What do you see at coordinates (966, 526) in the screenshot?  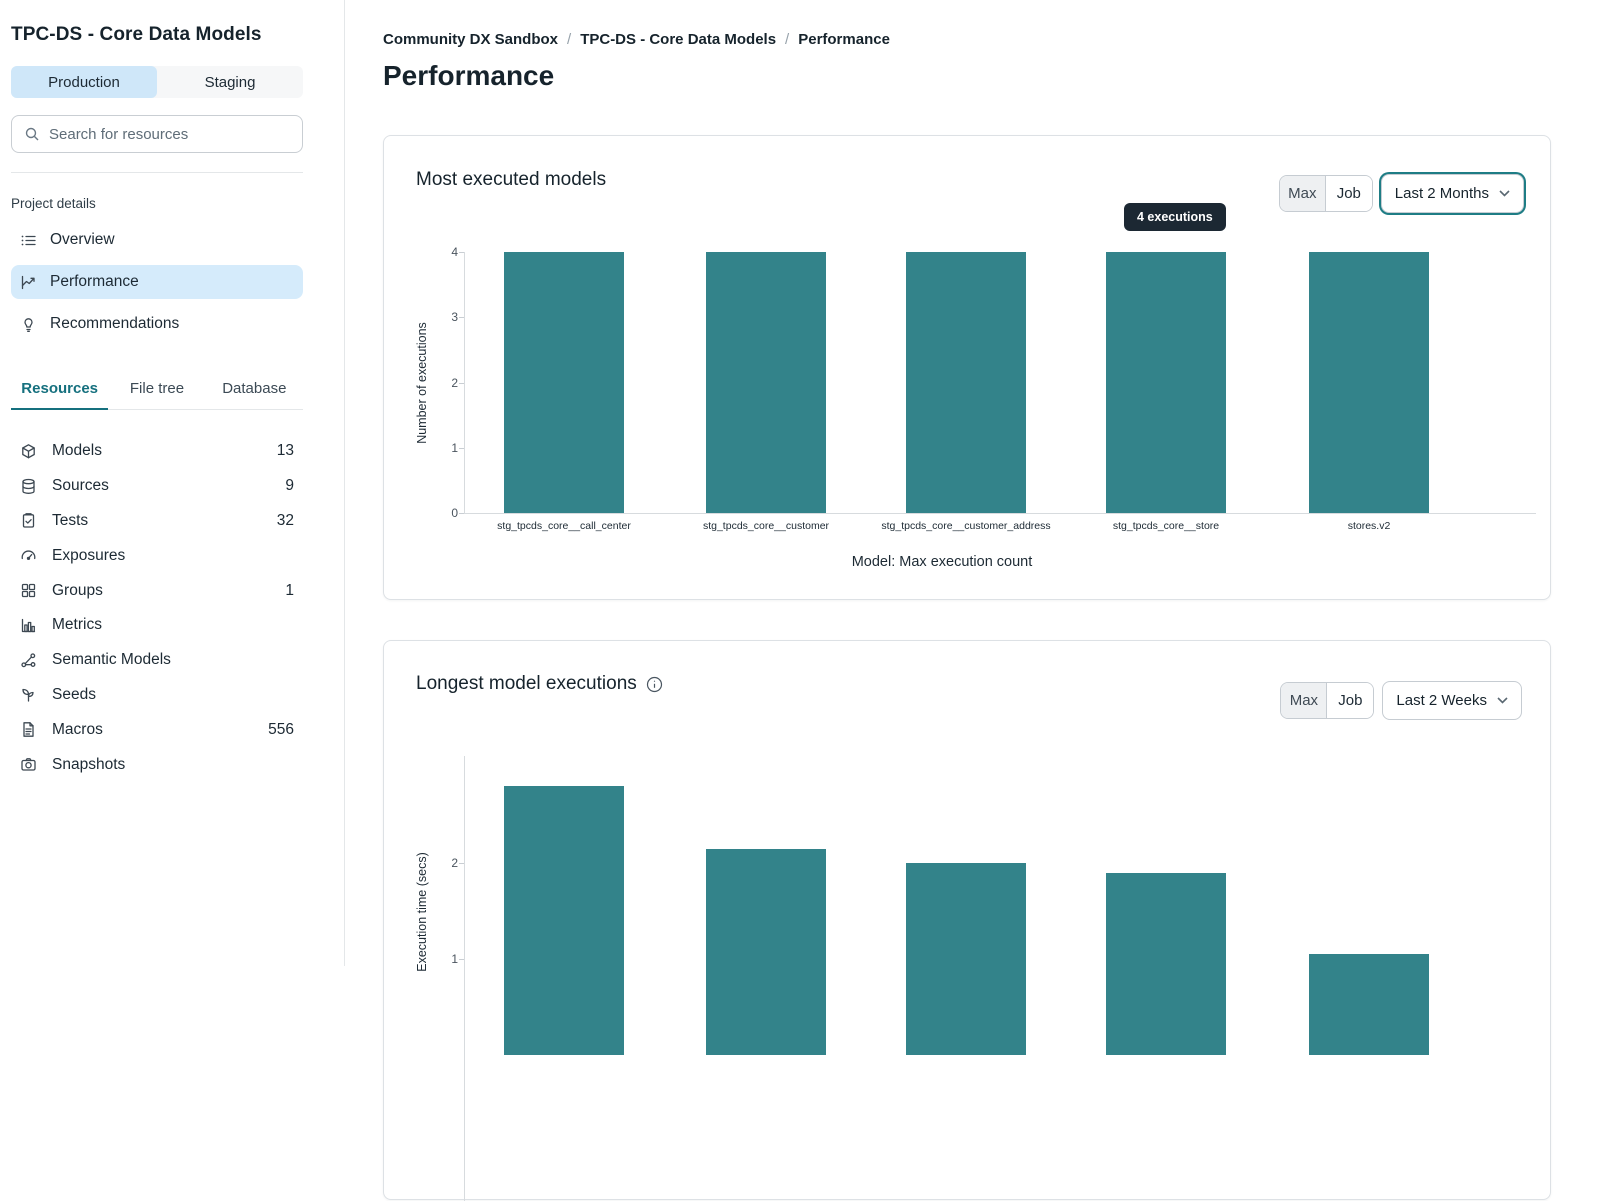 I see `x-tick-label: stg_tpcds_core__customer_address` at bounding box center [966, 526].